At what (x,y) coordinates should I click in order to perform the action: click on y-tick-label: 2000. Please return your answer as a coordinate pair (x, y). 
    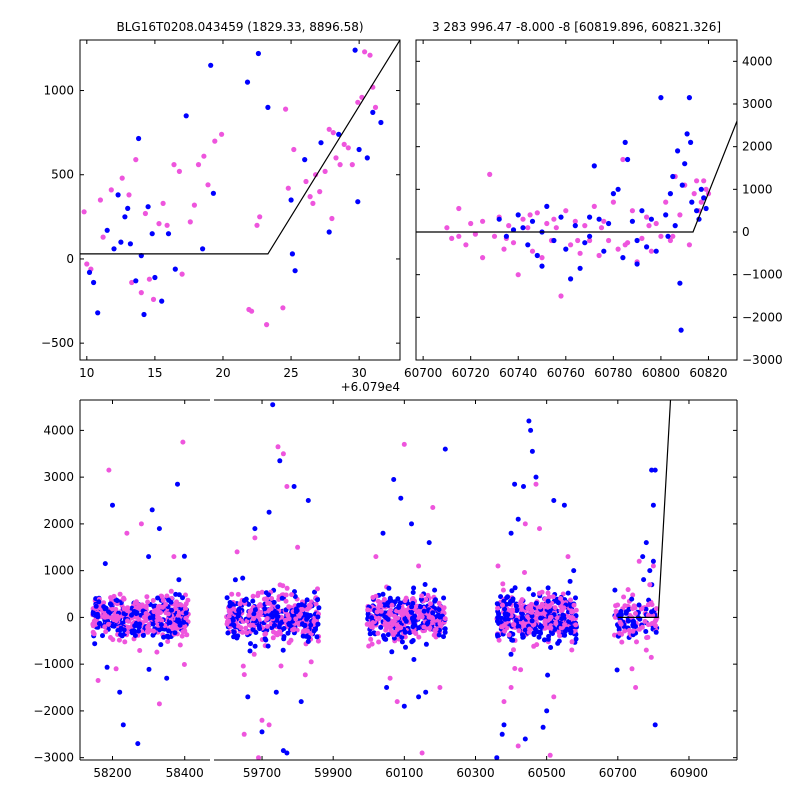
    Looking at the image, I should click on (757, 147).